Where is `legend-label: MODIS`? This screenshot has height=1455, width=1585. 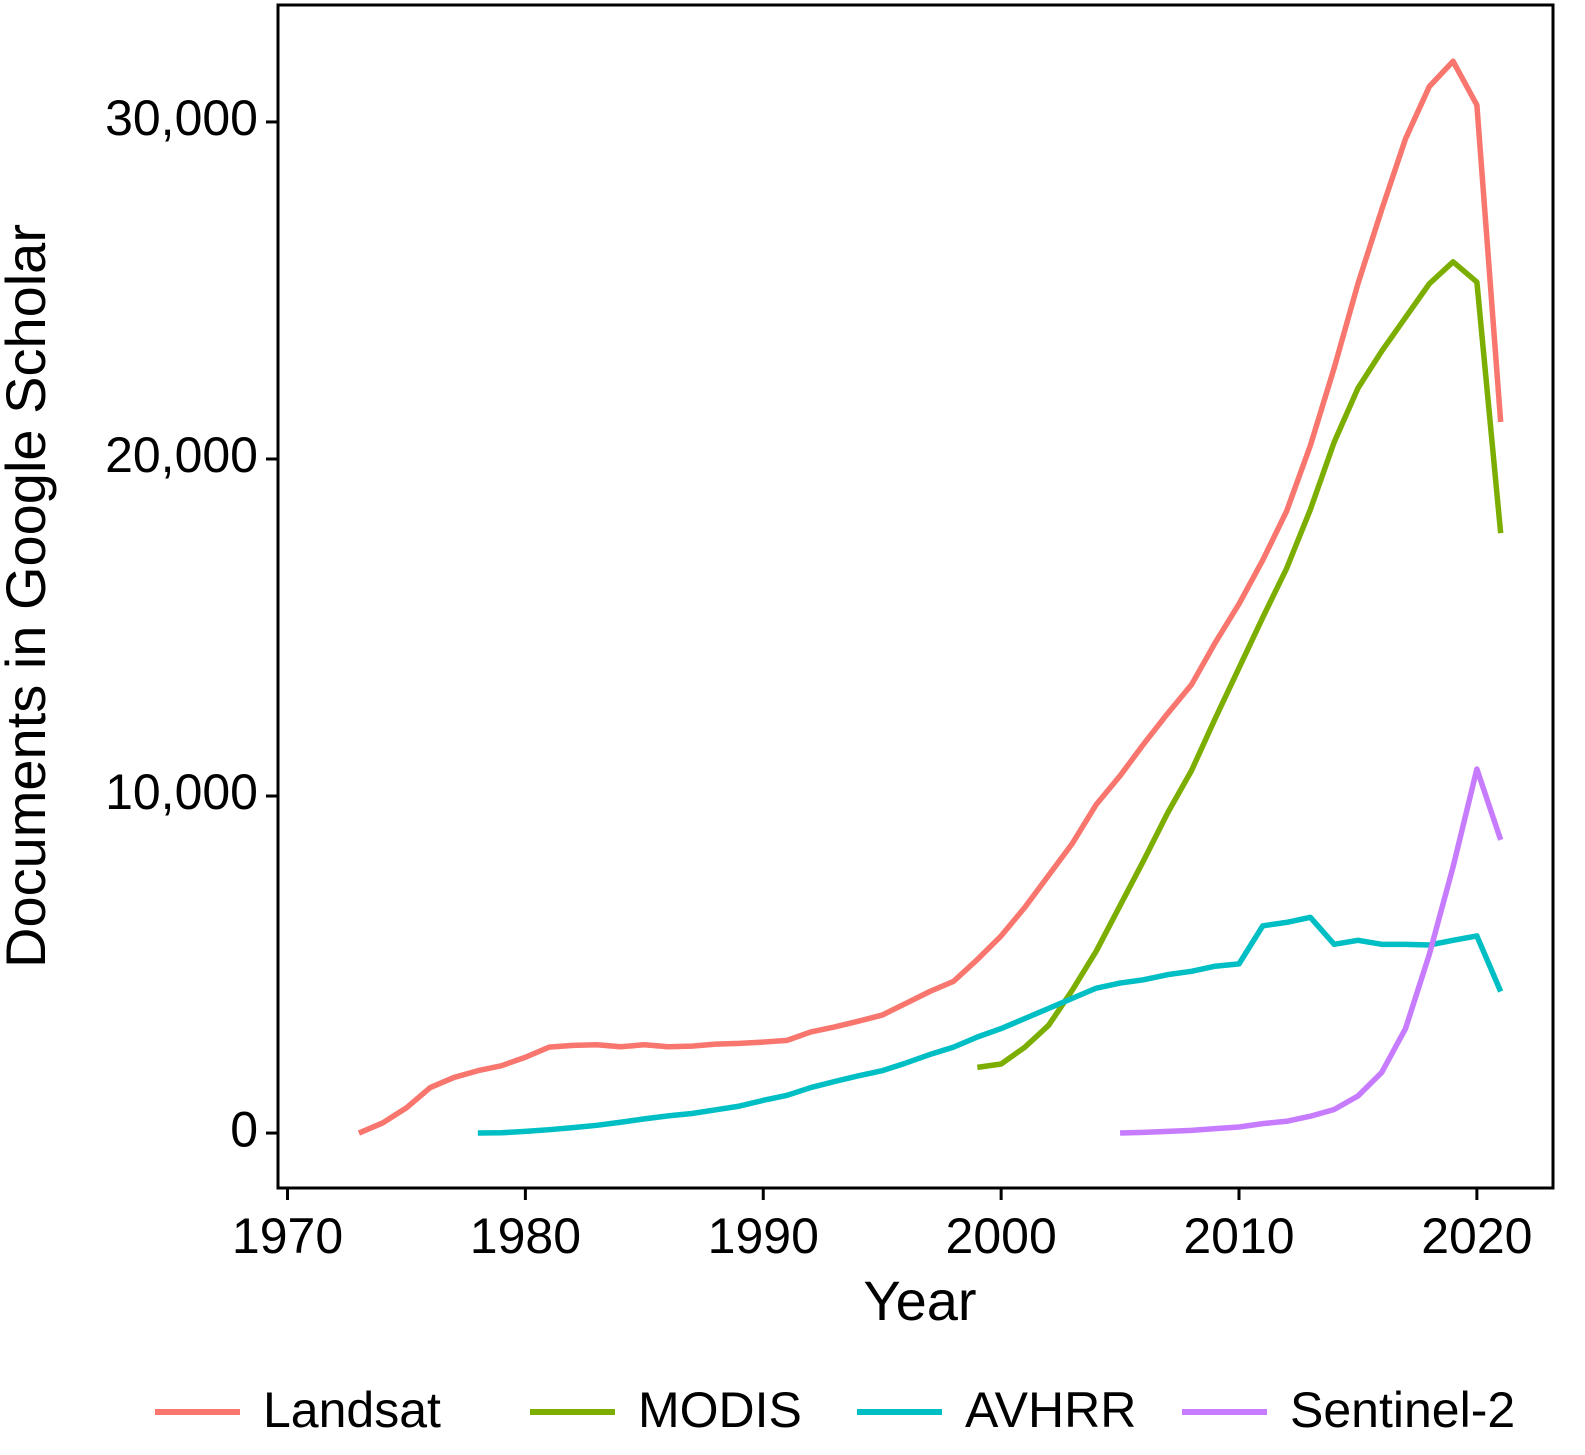
legend-label: MODIS is located at coordinates (720, 1410).